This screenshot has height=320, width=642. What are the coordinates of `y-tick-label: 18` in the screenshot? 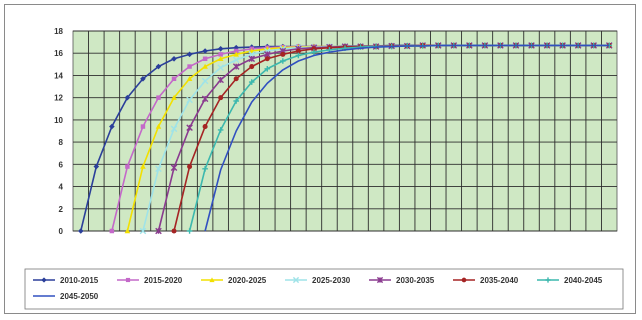 It's located at (58, 31).